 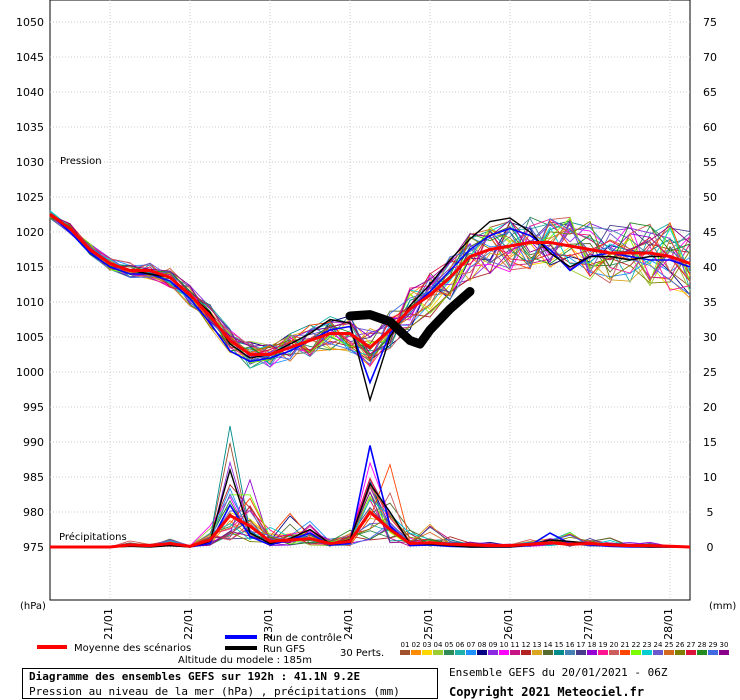 I want to click on legend-member-number: 08, so click(x=482, y=645).